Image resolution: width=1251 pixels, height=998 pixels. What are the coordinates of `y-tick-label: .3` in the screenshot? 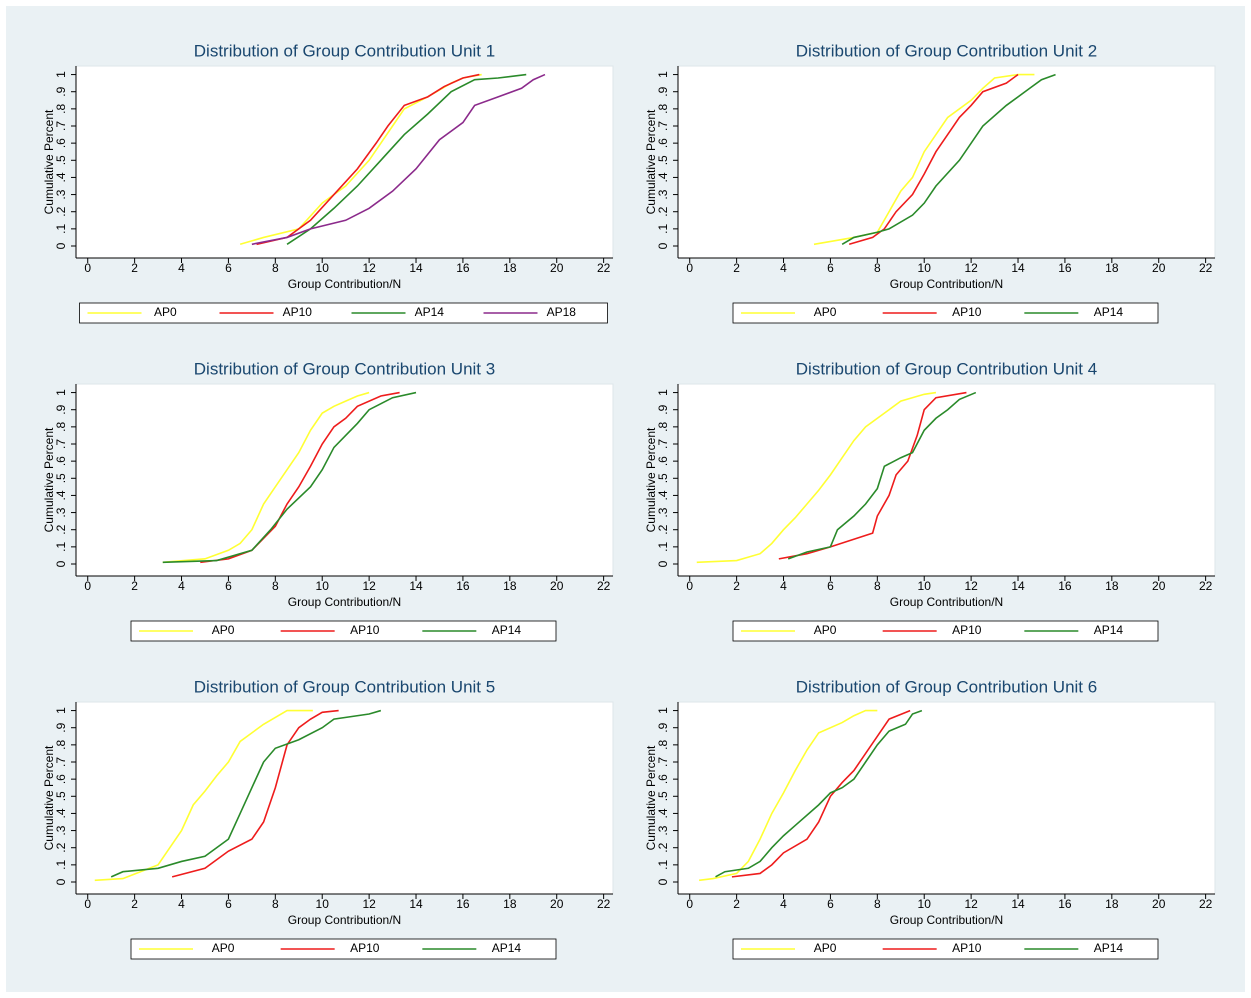 It's located at (663, 194).